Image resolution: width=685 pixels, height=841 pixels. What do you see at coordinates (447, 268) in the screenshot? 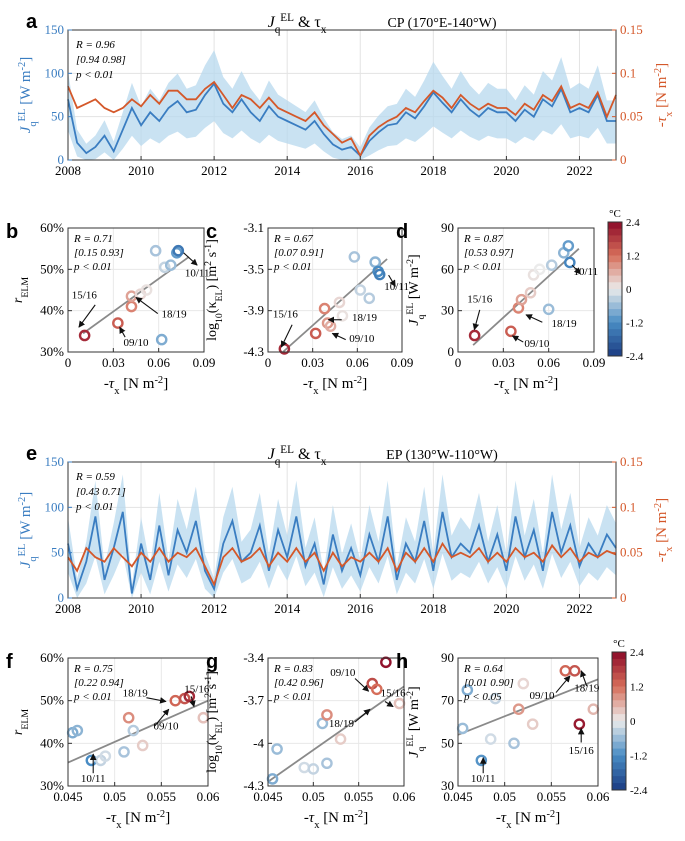
I see `y-tick-label: 60` at bounding box center [447, 268].